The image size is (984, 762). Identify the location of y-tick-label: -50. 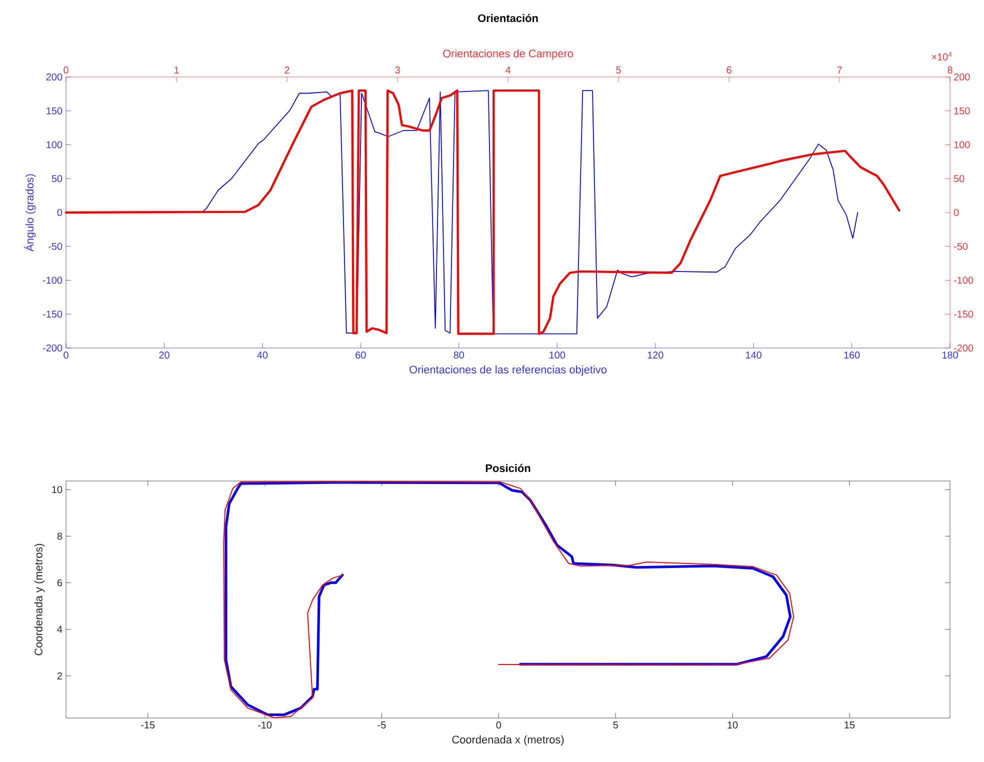
(55, 246).